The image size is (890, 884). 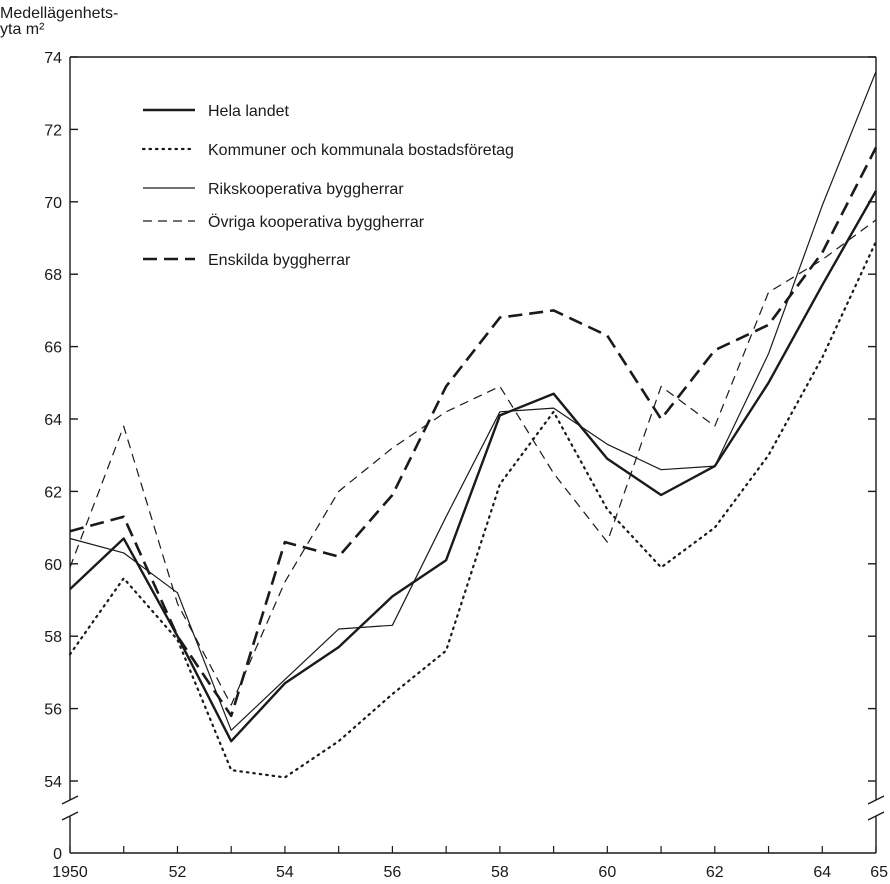 What do you see at coordinates (316, 222) in the screenshot?
I see `legend-label-4: Övriga kooperativa byggherrar` at bounding box center [316, 222].